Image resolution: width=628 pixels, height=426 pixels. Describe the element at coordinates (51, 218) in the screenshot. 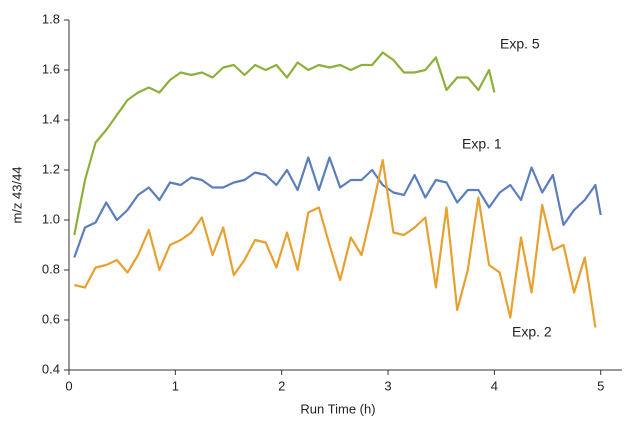

I see `y-tick-label: 1.0` at that location.